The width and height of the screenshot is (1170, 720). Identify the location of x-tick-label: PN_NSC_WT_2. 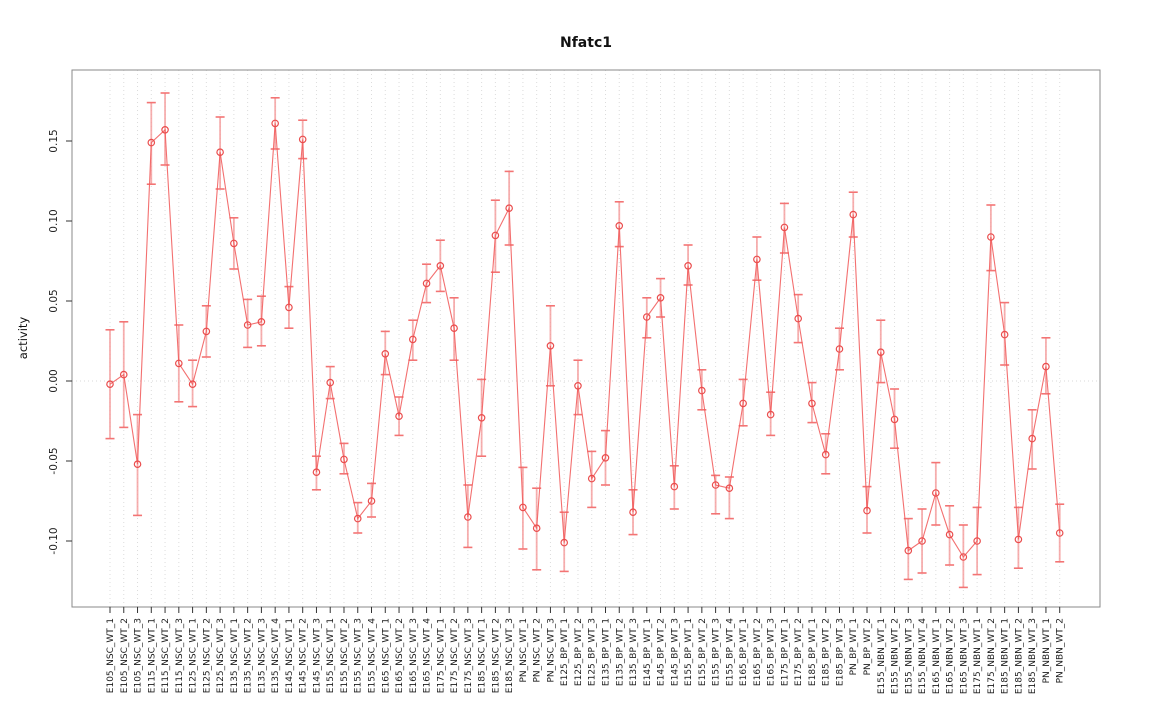
(538, 650).